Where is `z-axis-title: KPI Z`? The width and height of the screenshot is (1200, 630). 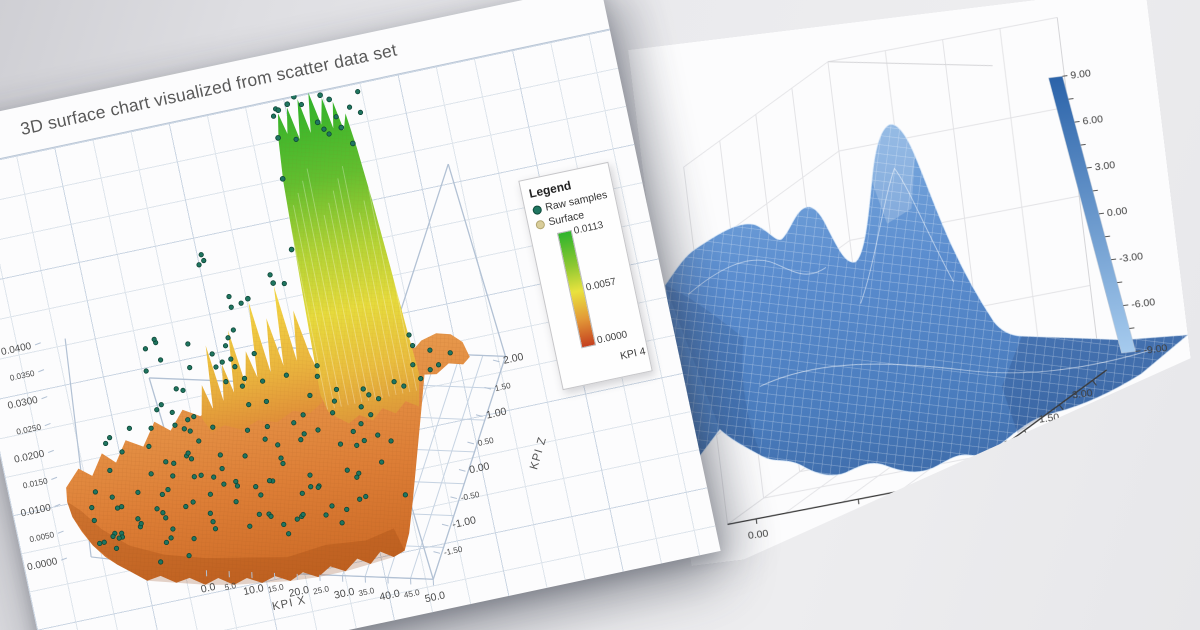 z-axis-title: KPI Z is located at coordinates (538, 453).